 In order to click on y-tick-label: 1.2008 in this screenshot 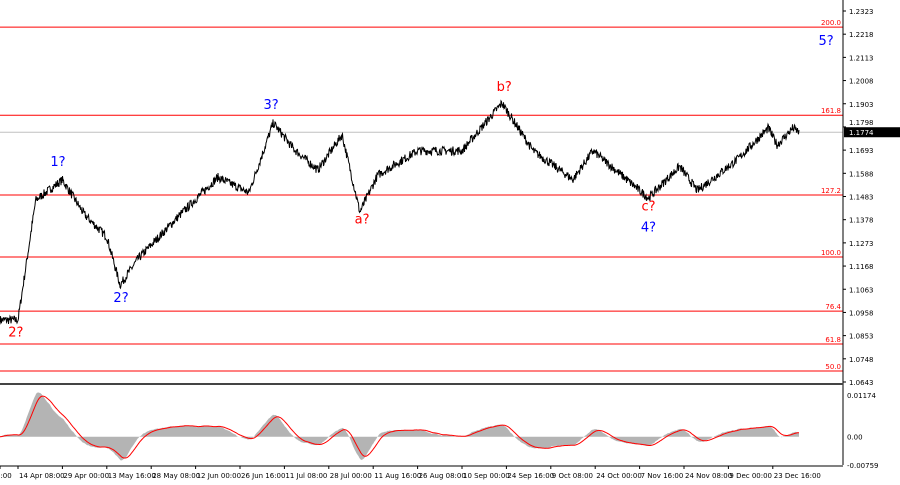, I will do `click(861, 82)`.